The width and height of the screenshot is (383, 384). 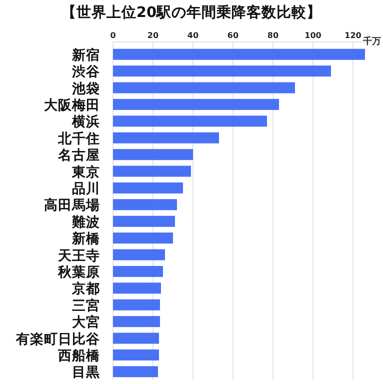 What do you see at coordinates (78, 256) in the screenshot?
I see `y-tick-label: 天王寺` at bounding box center [78, 256].